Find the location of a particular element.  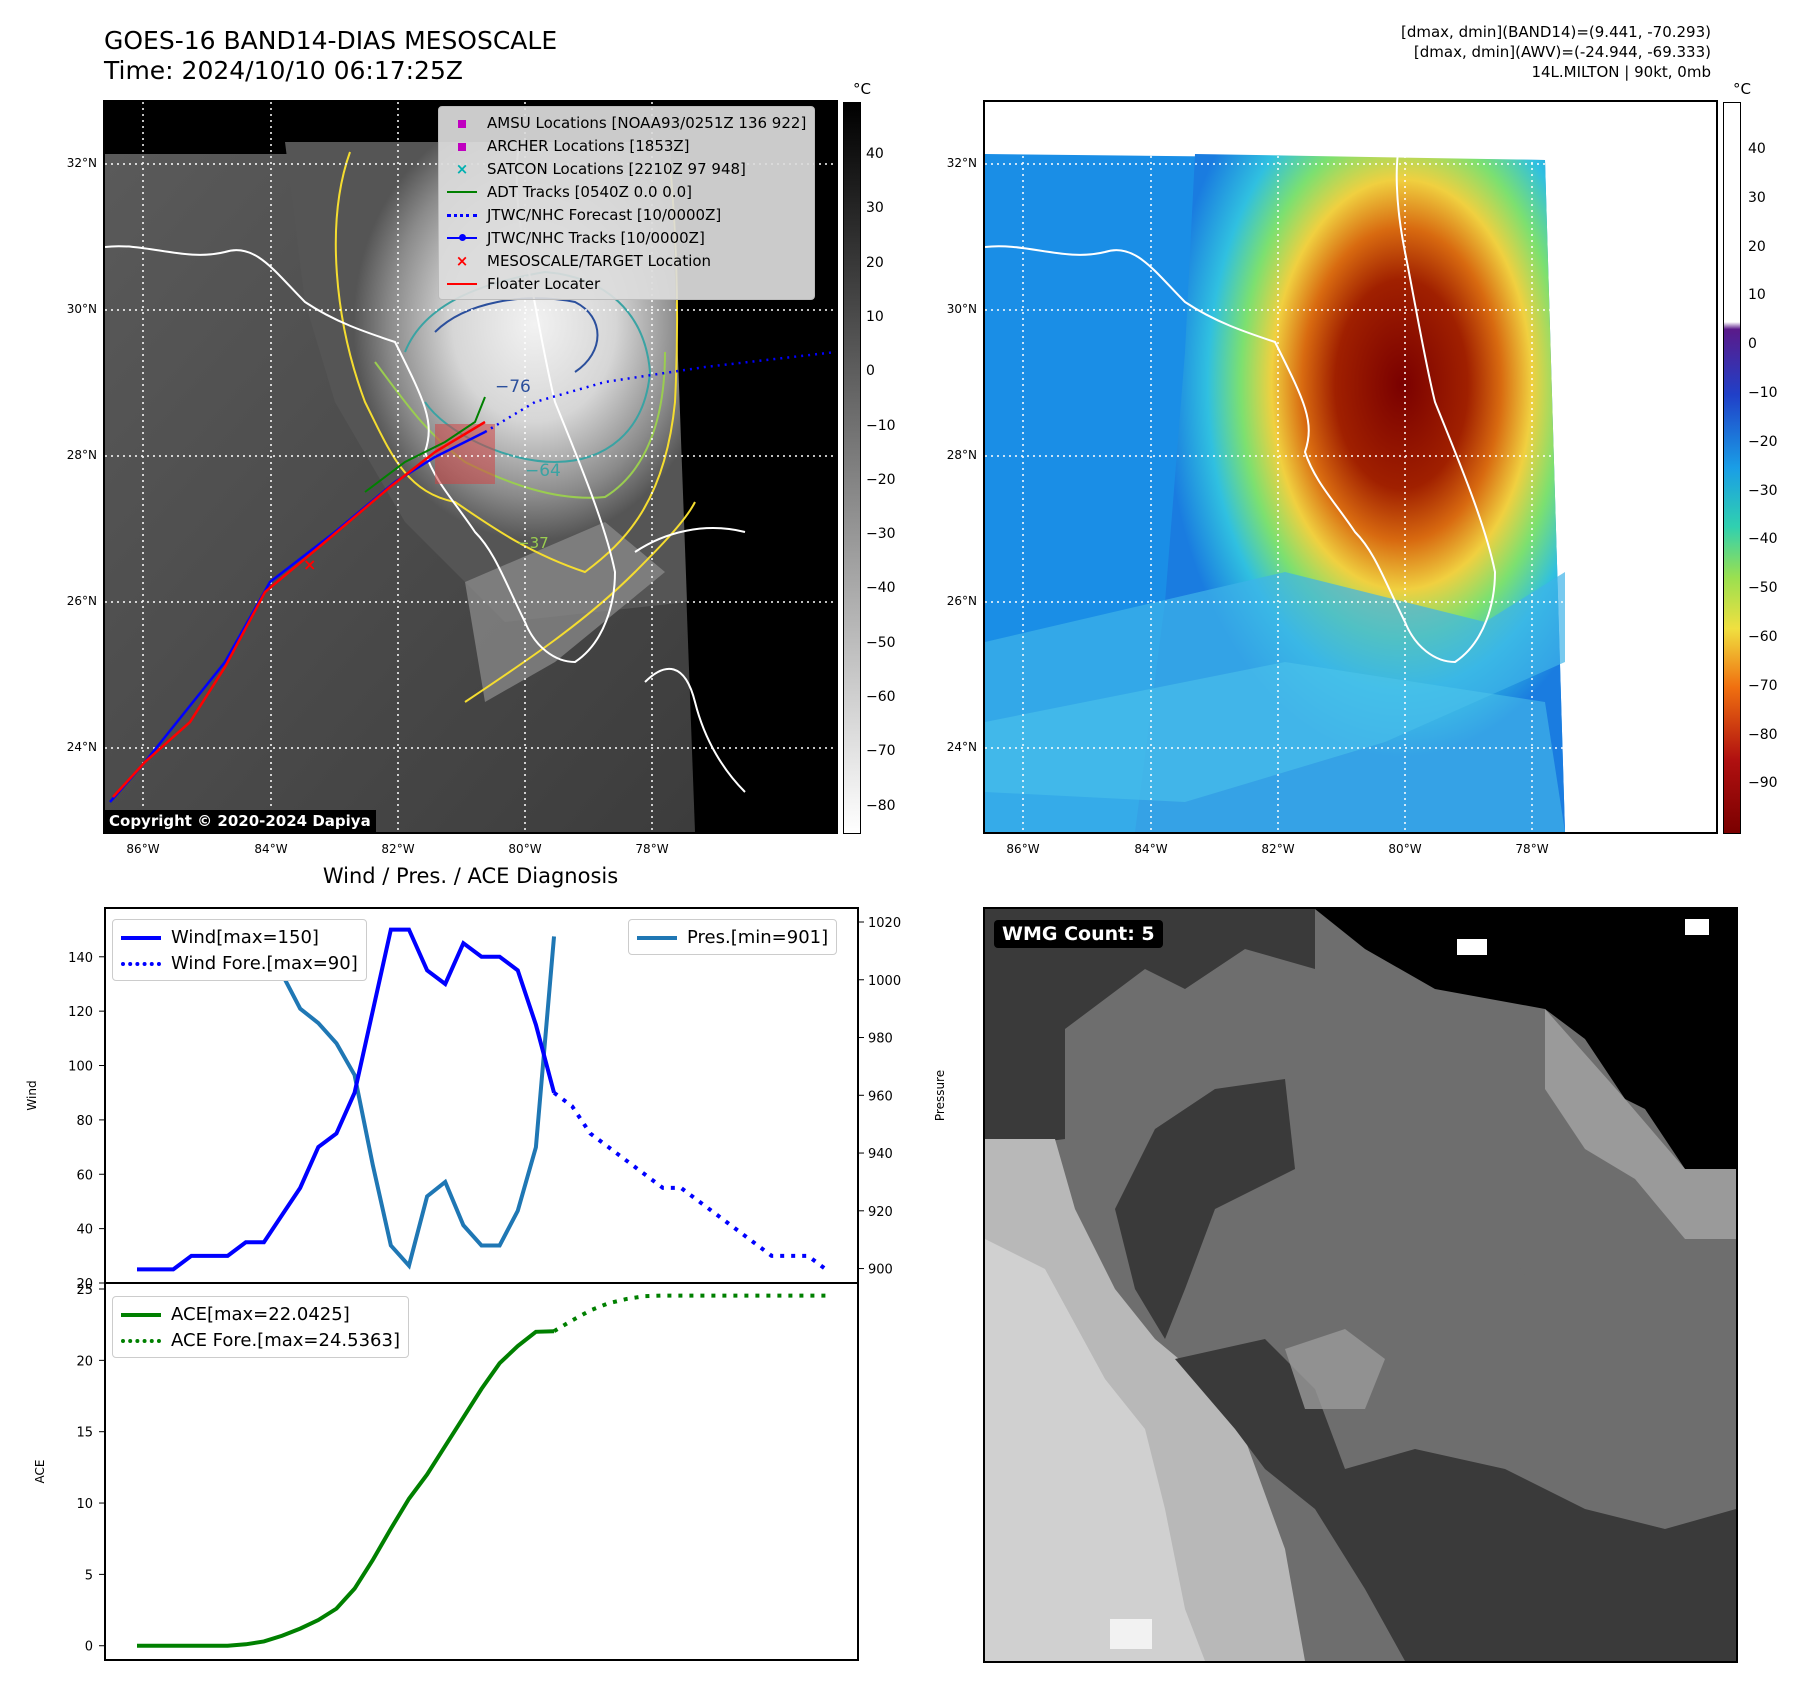

awv-colorbar-tick: −70 is located at coordinates (1763, 685).